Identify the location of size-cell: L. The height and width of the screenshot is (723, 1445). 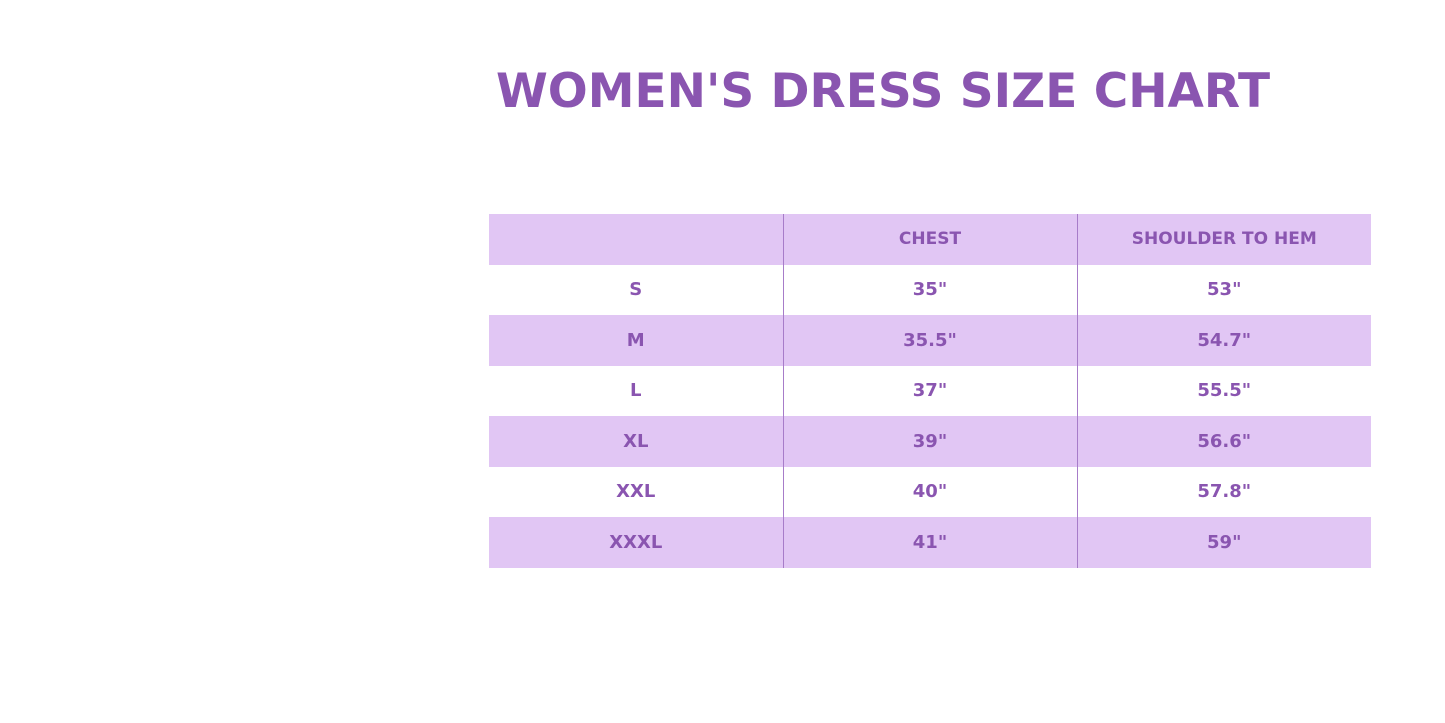
(636, 391).